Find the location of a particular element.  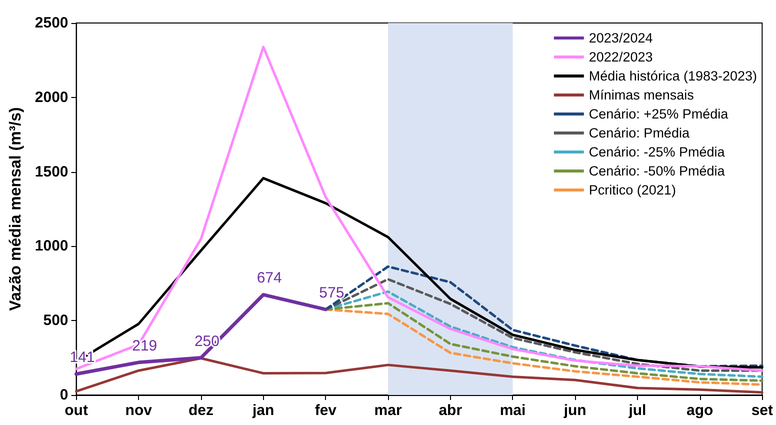

y-tick-label: 0 is located at coordinates (64, 395).